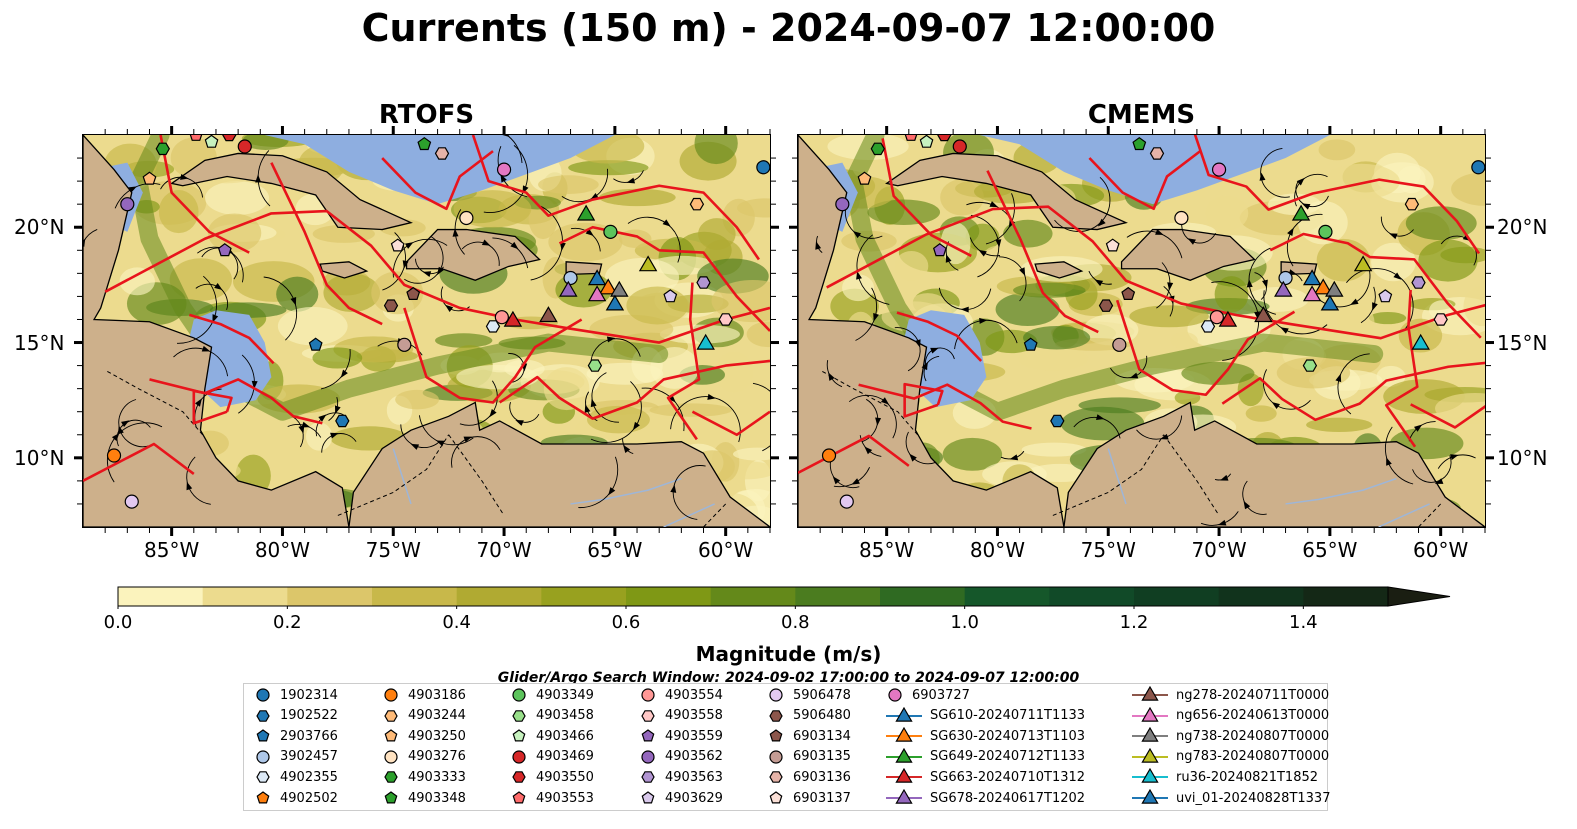  What do you see at coordinates (548, 314) in the screenshot?
I see `glider-ng278` at bounding box center [548, 314].